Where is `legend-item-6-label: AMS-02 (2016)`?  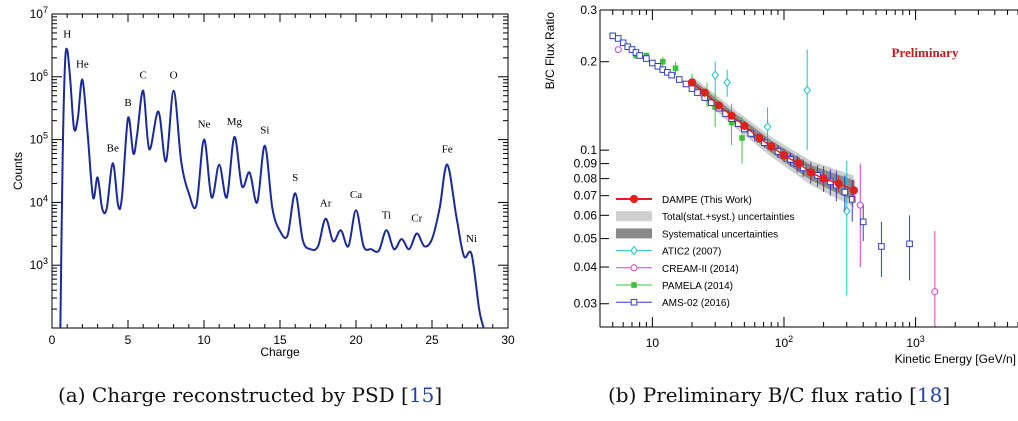 legend-item-6-label: AMS-02 (2016) is located at coordinates (696, 303).